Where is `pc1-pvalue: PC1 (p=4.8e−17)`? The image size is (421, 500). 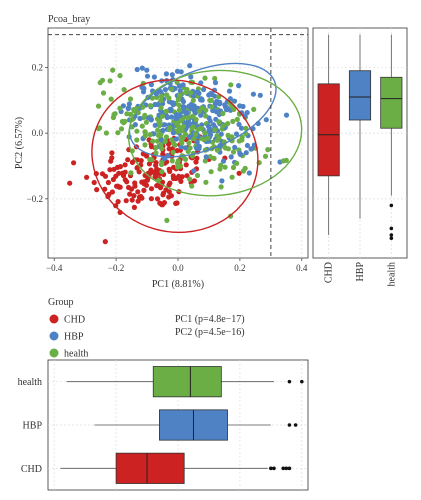 pc1-pvalue: PC1 (p=4.8e−17) is located at coordinates (210, 319).